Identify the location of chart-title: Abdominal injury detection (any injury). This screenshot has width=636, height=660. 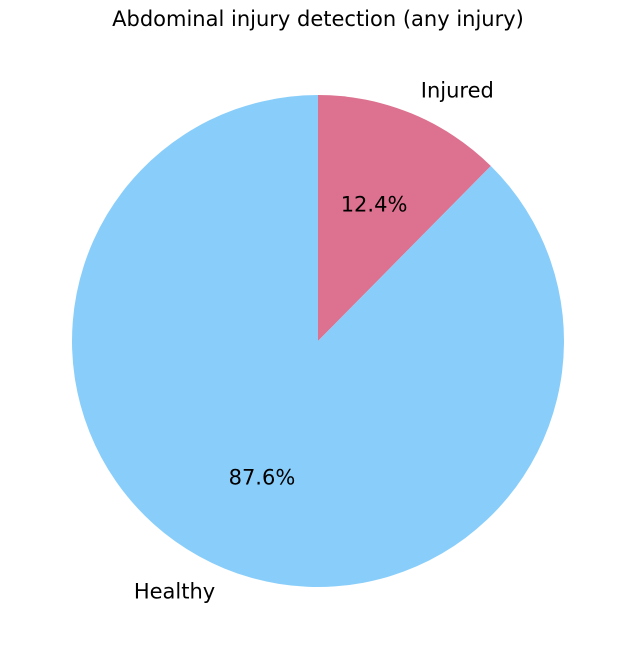
(318, 19).